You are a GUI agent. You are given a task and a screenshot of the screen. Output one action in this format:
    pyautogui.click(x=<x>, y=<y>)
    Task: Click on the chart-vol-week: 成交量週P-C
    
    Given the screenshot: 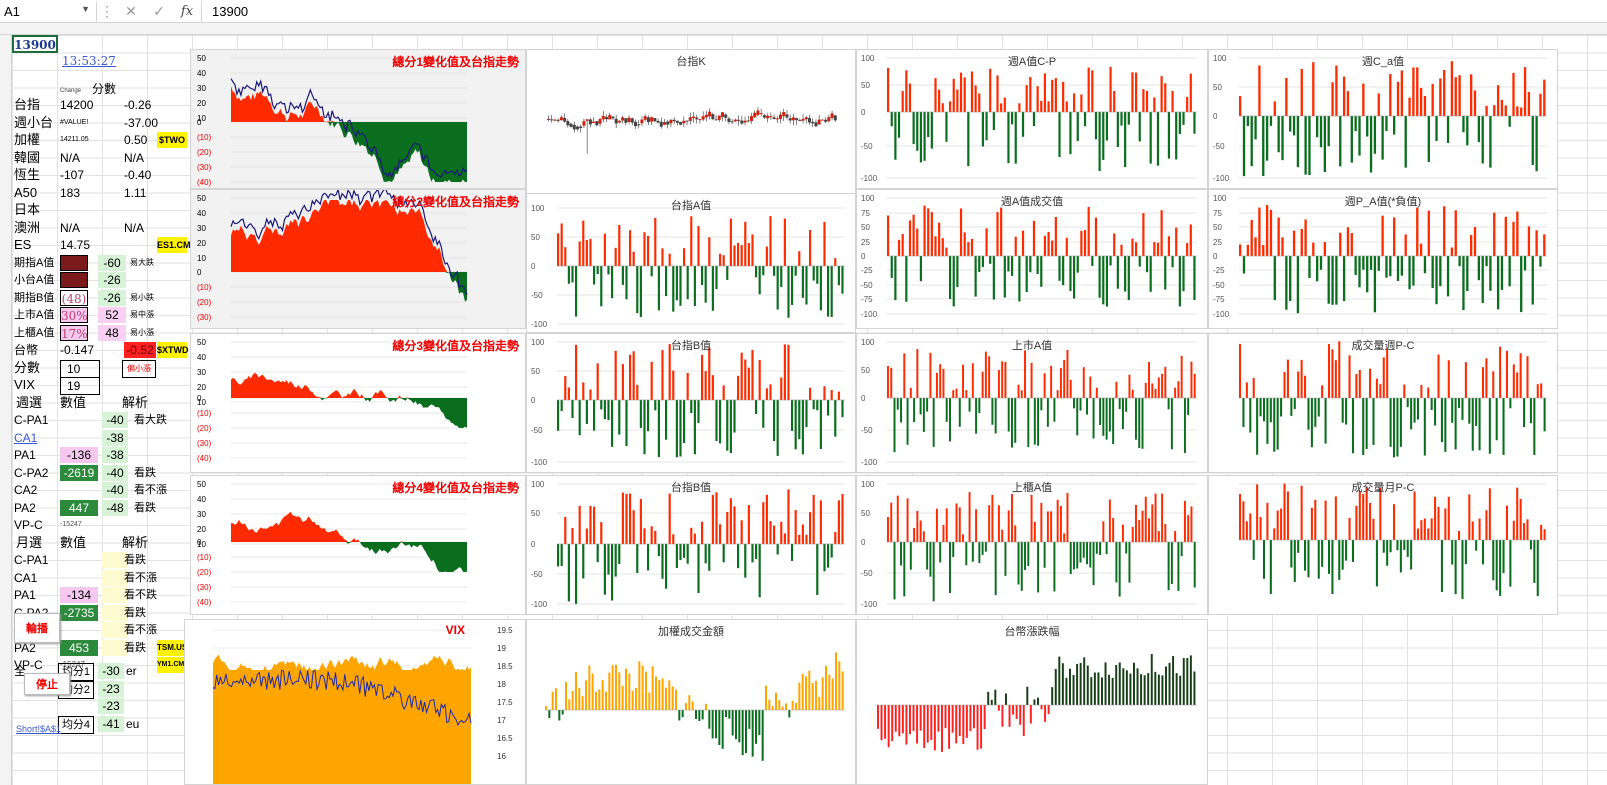 What is the action you would take?
    pyautogui.click(x=1383, y=403)
    